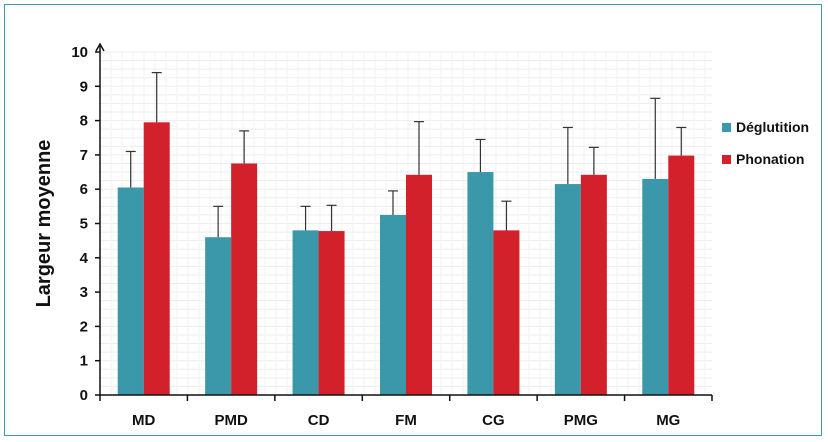 This screenshot has height=442, width=828. Describe the element at coordinates (79, 52) in the screenshot. I see `y-tick-label: 10` at that location.